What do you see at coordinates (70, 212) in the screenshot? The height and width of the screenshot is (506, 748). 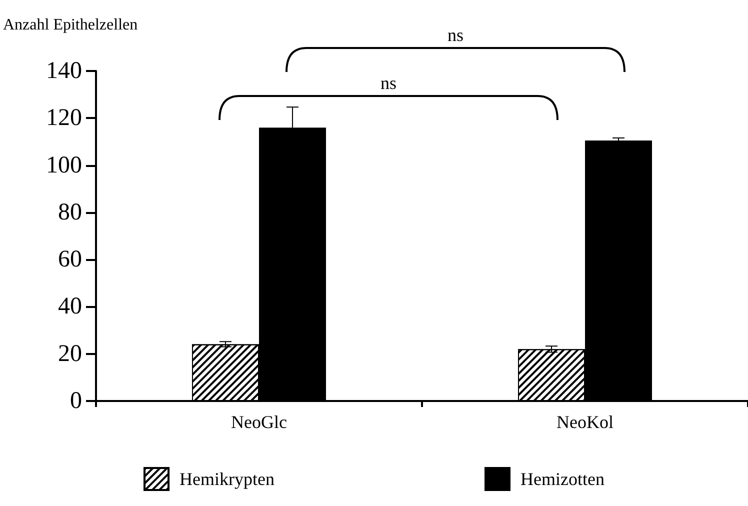 I see `y-tick-label: 80` at bounding box center [70, 212].